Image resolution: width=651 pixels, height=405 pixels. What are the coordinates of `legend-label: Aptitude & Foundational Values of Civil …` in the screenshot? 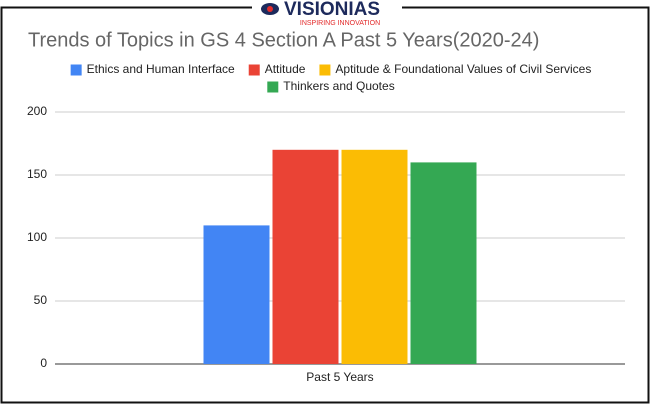 It's located at (463, 69).